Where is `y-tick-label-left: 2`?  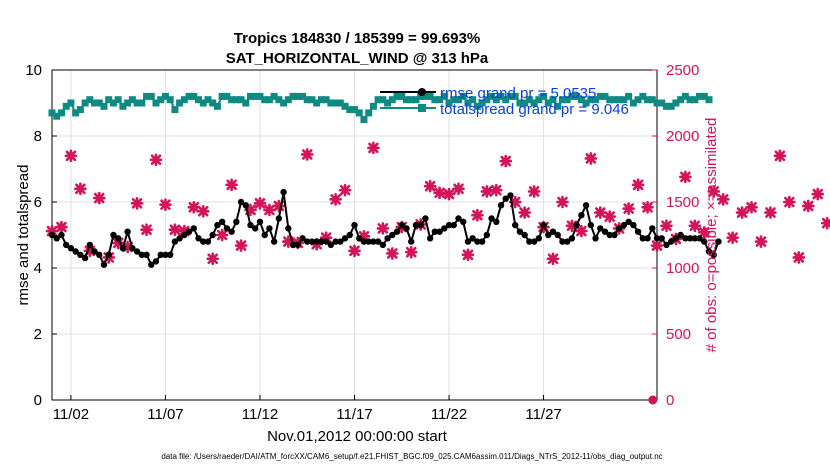 y-tick-label-left: 2 is located at coordinates (38, 334).